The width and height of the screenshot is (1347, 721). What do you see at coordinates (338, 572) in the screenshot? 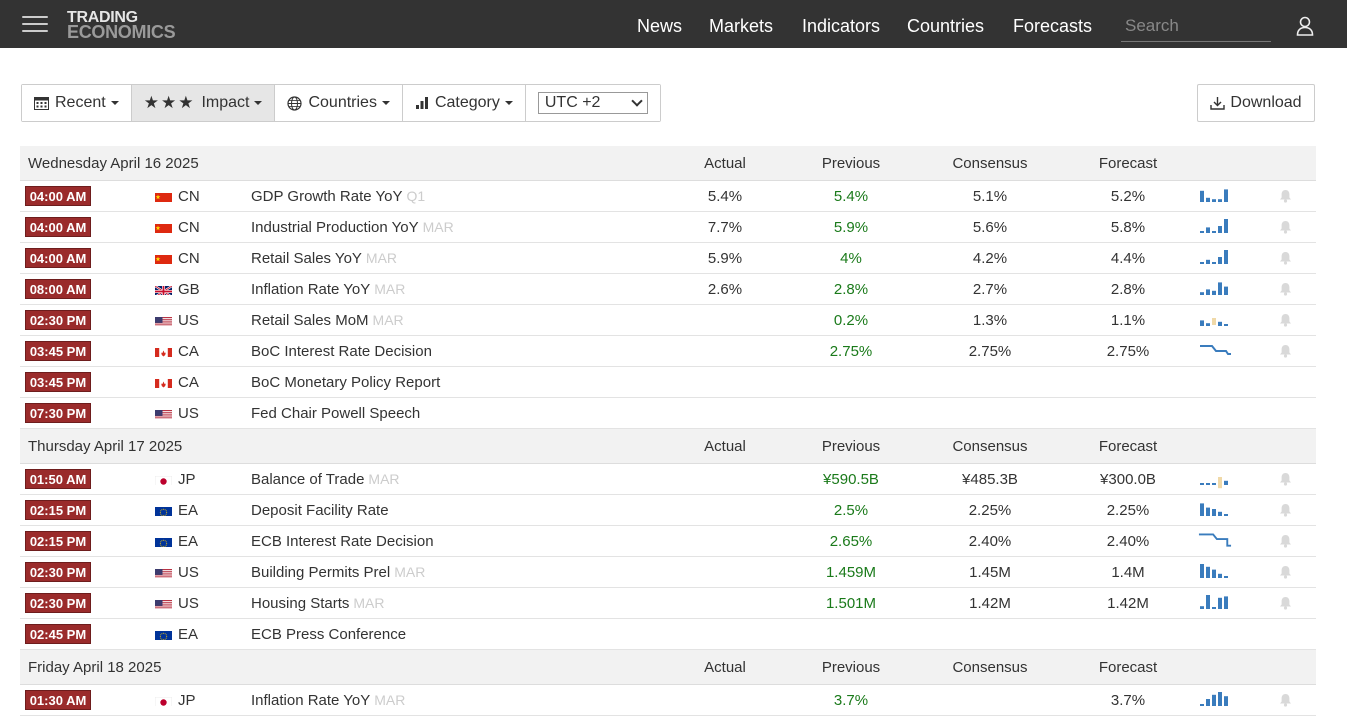
I see `event-link: Building Permits Prel MAR` at bounding box center [338, 572].